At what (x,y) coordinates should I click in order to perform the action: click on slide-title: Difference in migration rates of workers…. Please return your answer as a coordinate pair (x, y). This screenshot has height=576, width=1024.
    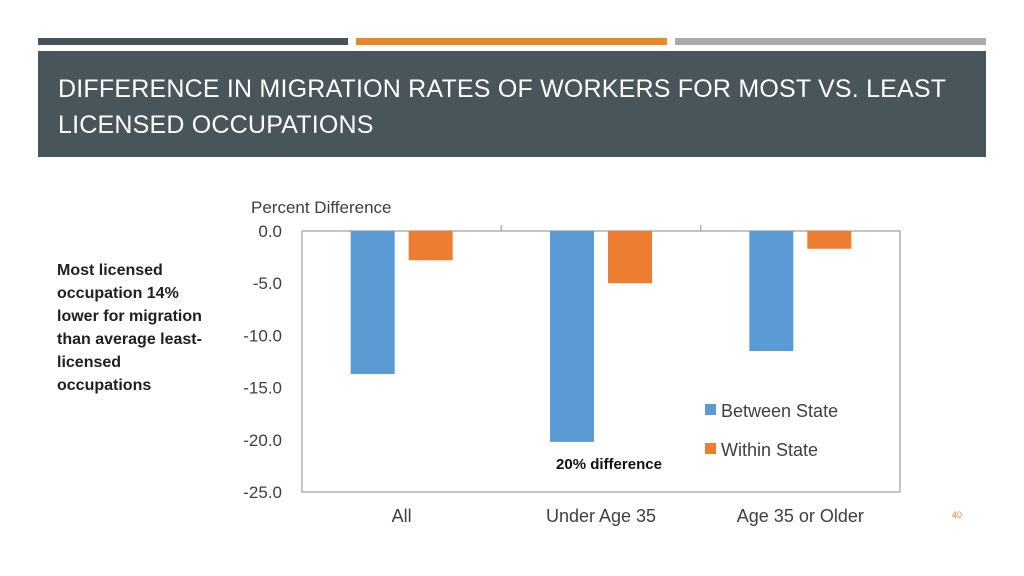
    Looking at the image, I should click on (502, 107).